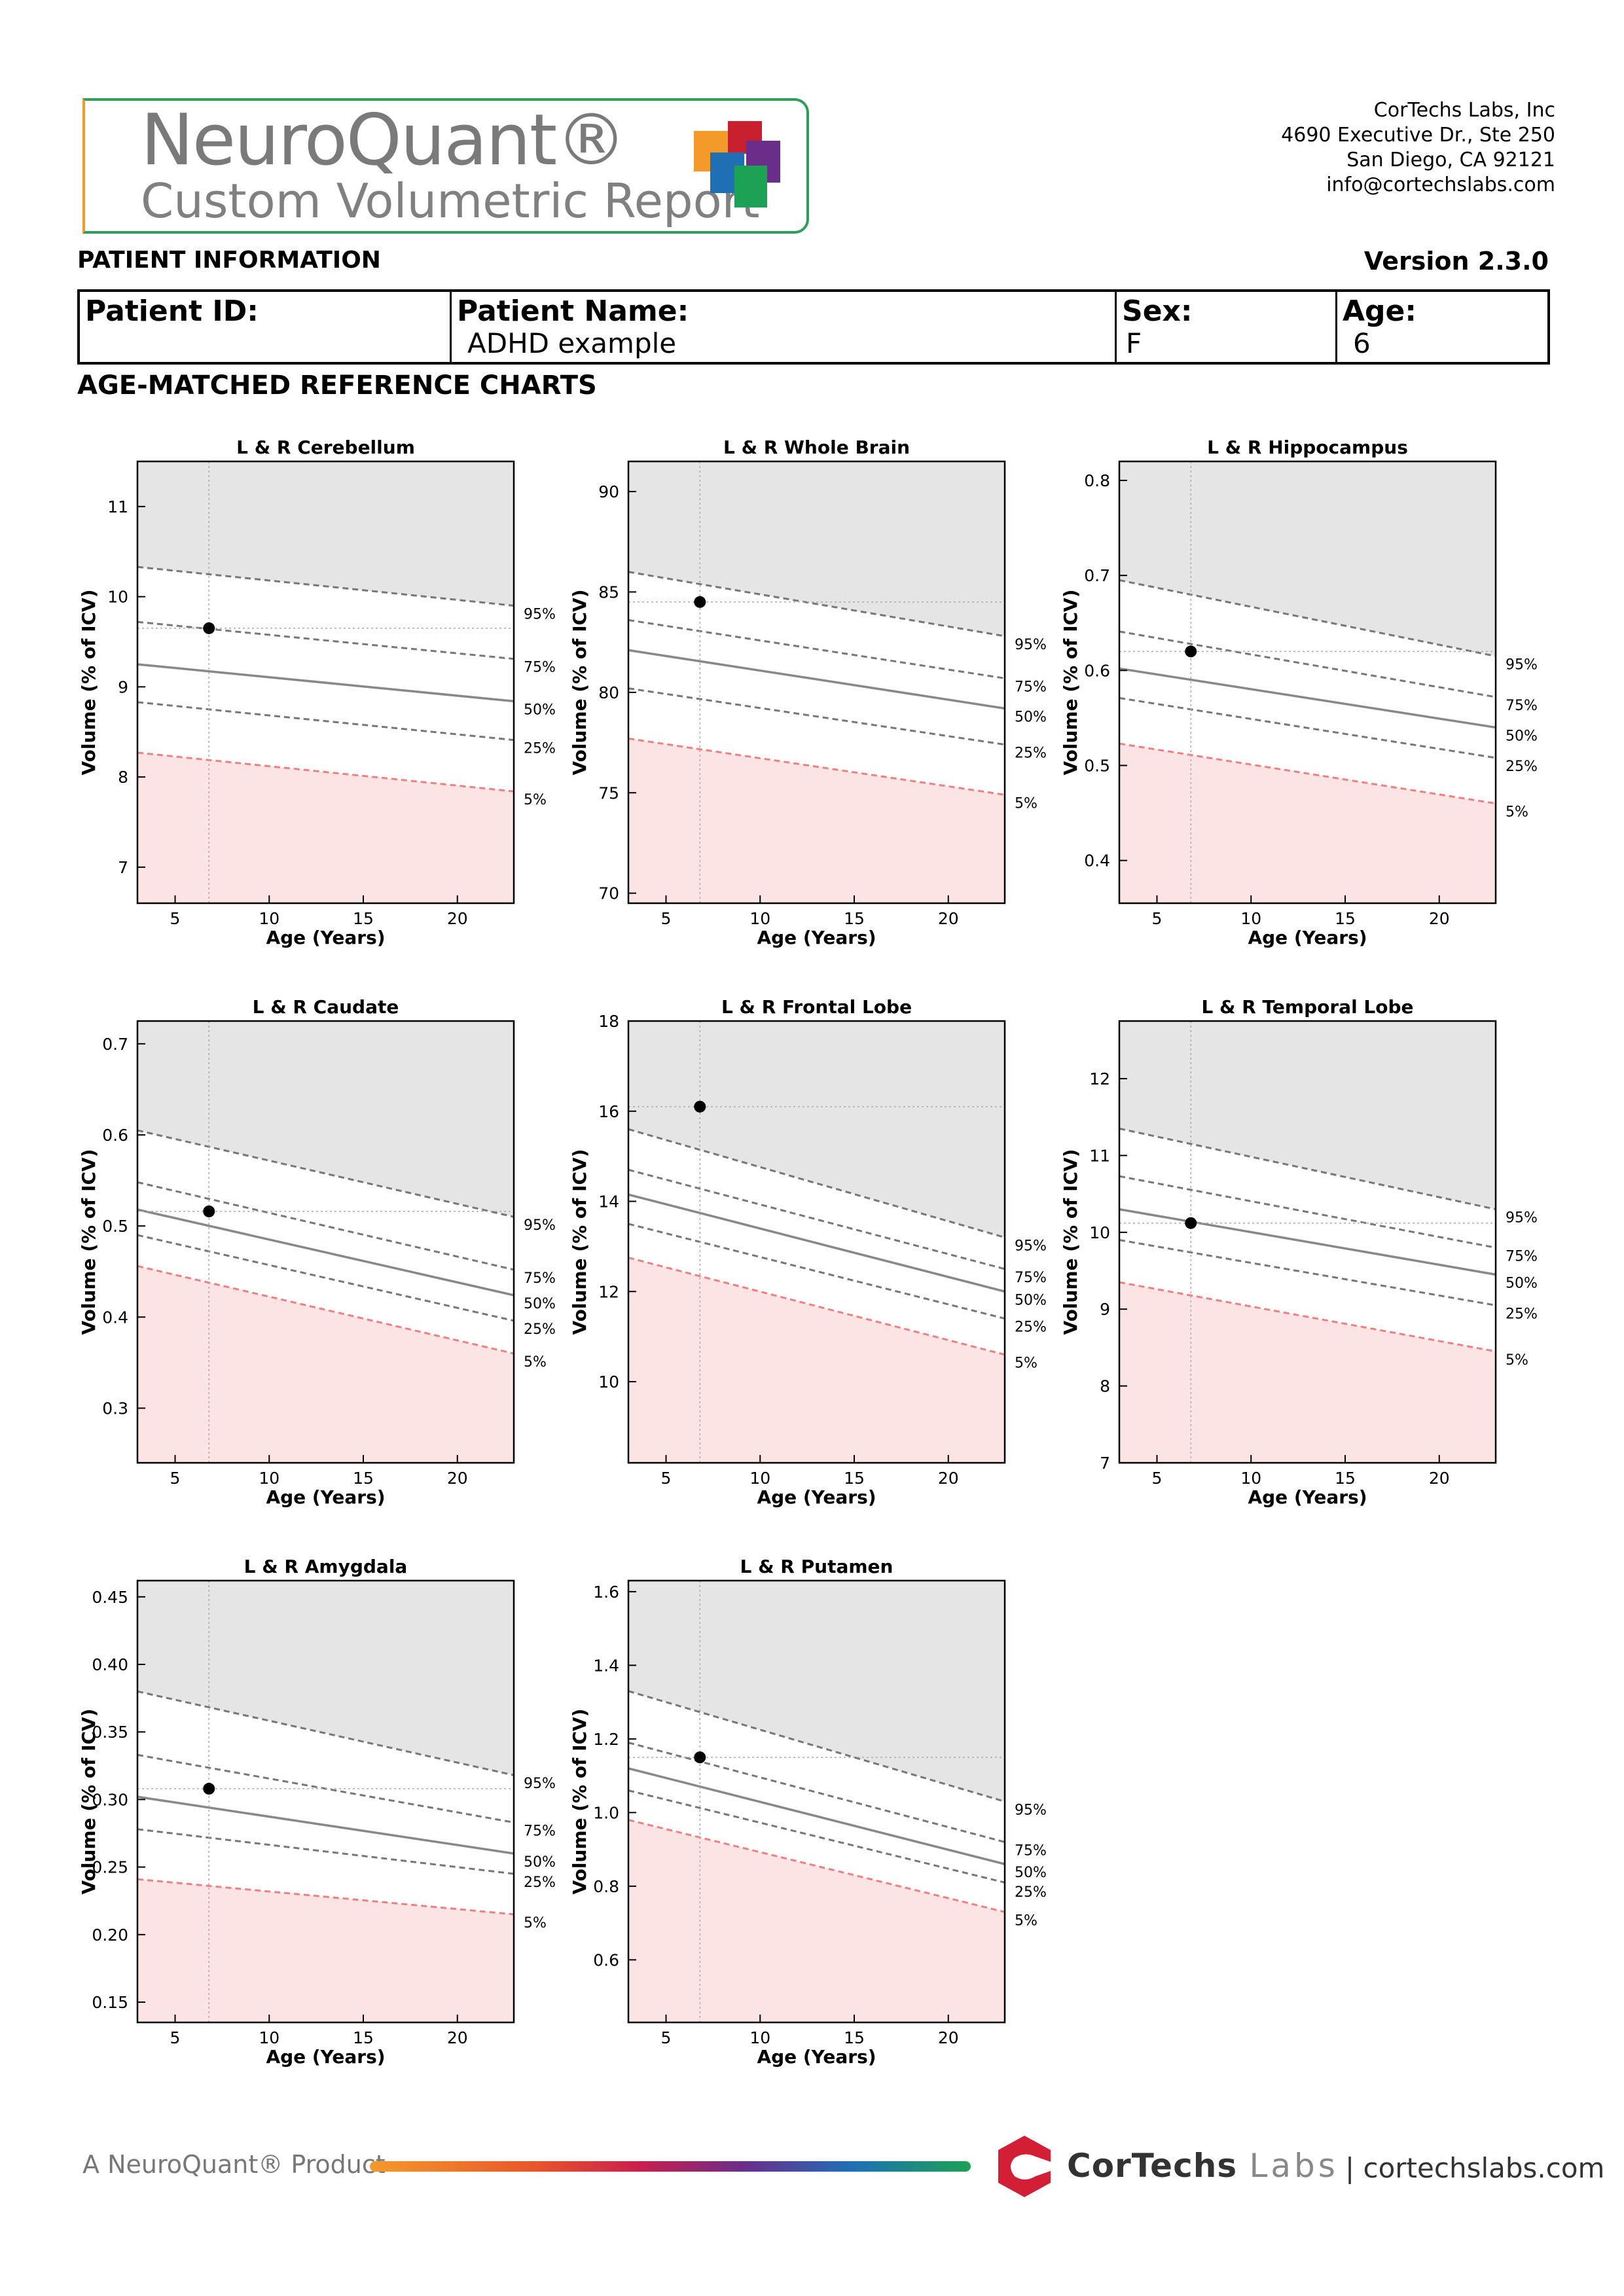  What do you see at coordinates (110, 1935) in the screenshot?
I see `y-tick-label: 0.20` at bounding box center [110, 1935].